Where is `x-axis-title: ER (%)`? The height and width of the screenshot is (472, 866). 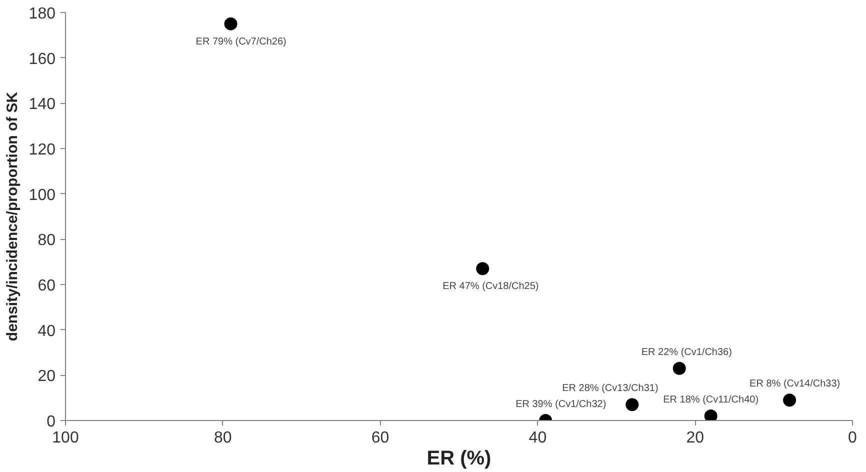
x-axis-title: ER (%) is located at coordinates (459, 459).